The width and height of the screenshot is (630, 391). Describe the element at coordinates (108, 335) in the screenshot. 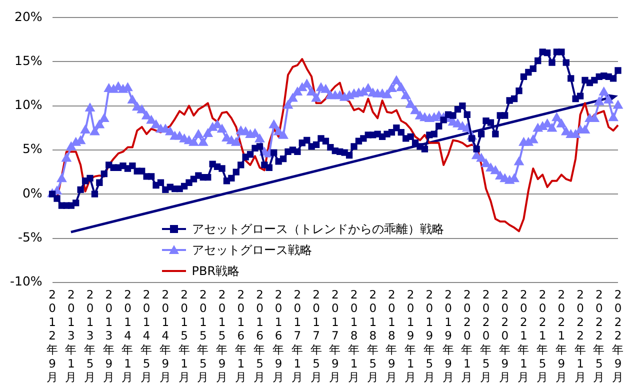

I see `x-tick-label: 2013年9月` at that location.